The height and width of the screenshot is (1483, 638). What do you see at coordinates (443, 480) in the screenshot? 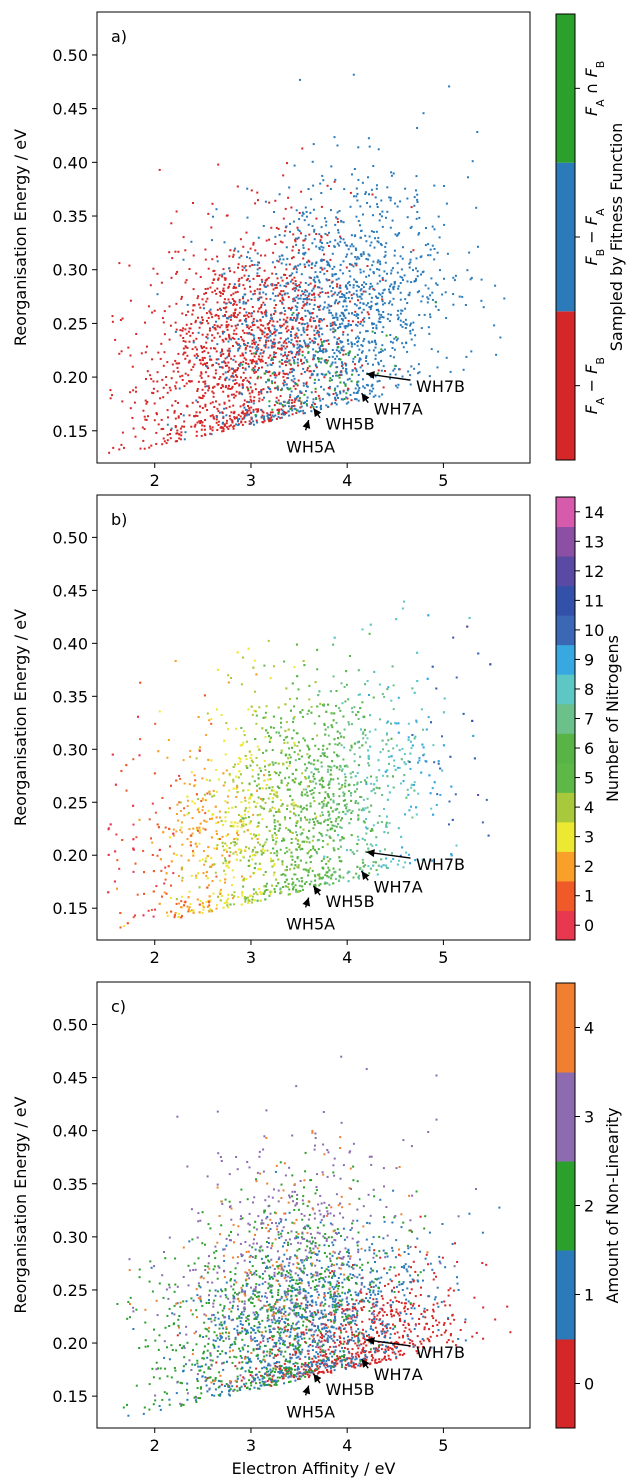
I see `x-tick-label: 5` at bounding box center [443, 480].